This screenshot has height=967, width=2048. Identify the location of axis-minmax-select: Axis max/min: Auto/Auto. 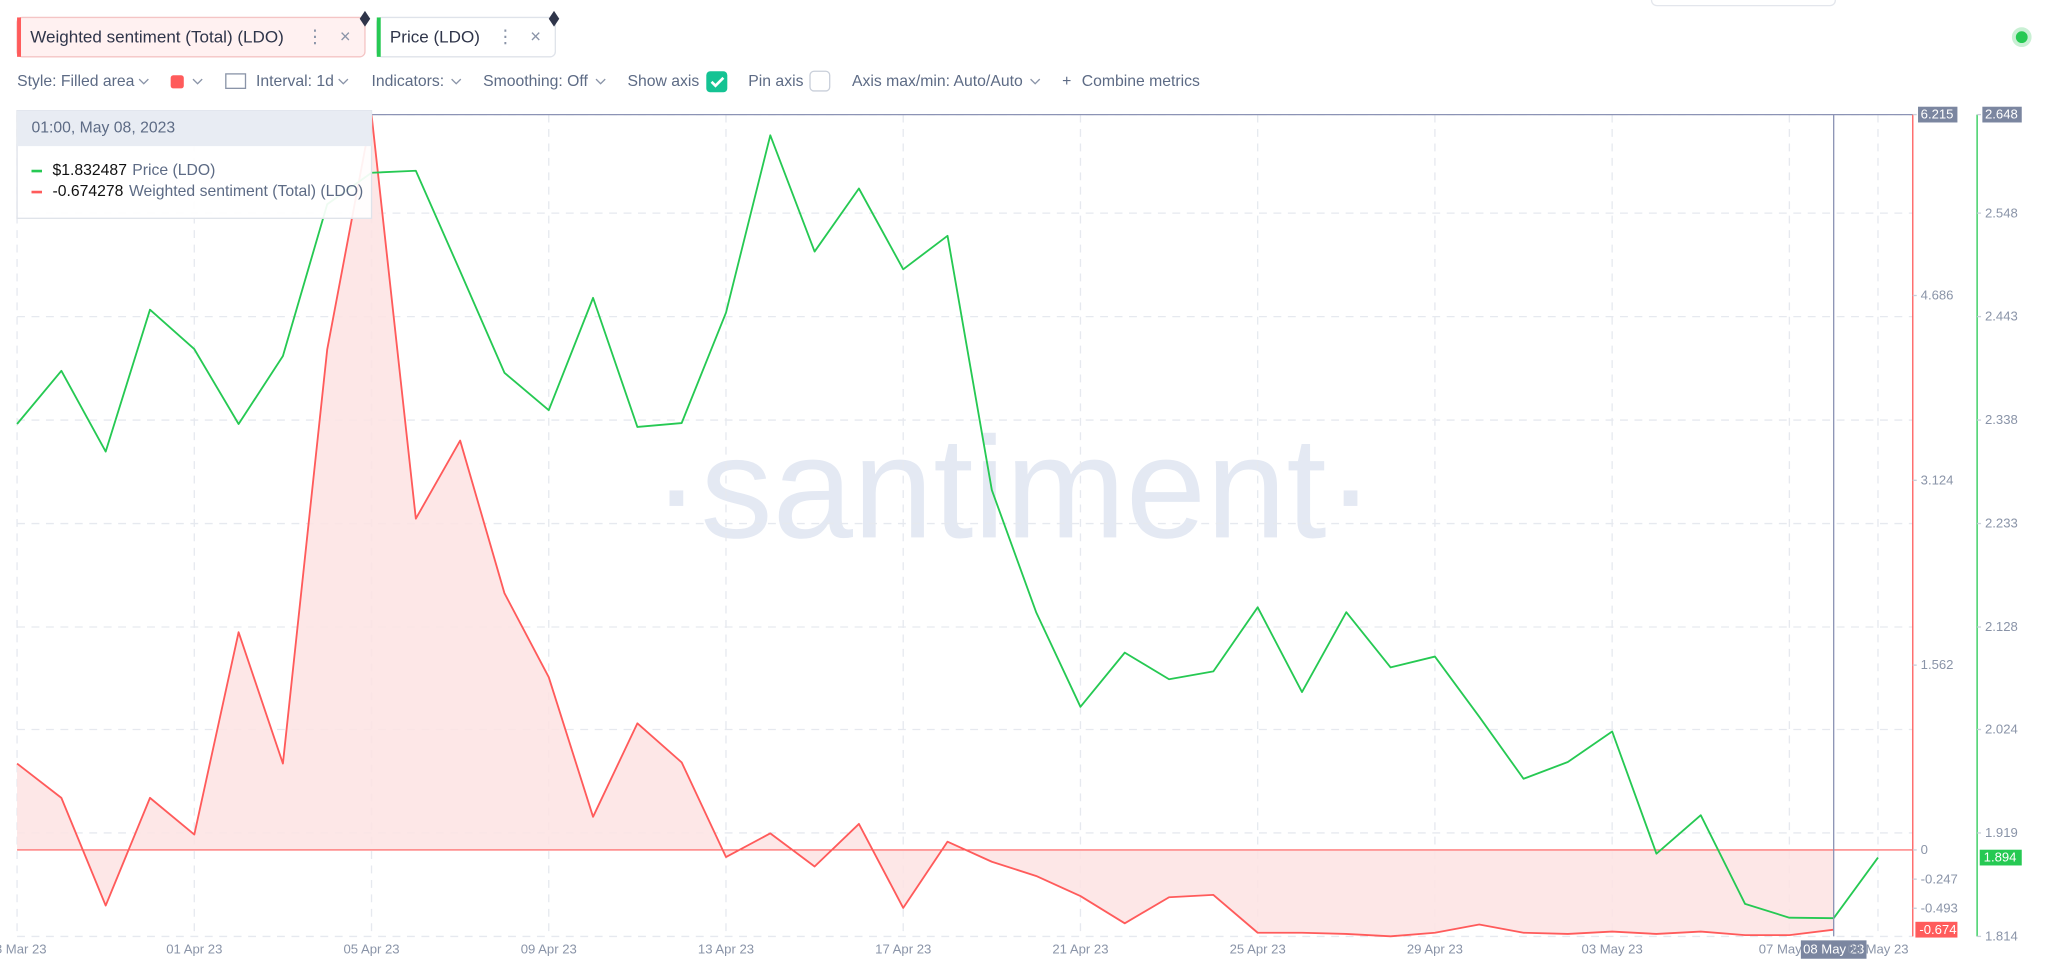
(937, 81).